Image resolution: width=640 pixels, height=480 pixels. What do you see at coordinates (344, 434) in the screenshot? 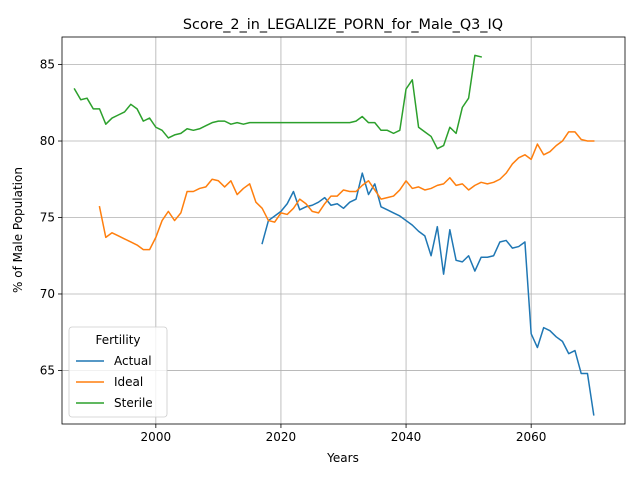
I see `x-axis-ticks: 2000 2020 2040 2060` at bounding box center [344, 434].